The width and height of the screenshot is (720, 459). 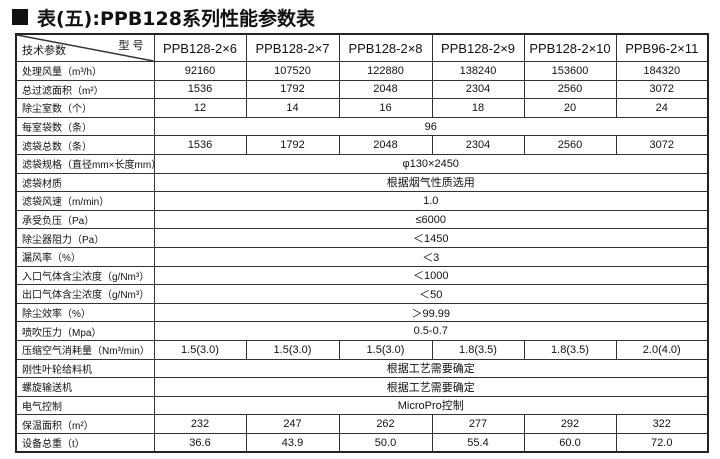 What do you see at coordinates (85, 256) in the screenshot?
I see `row-label: 漏风率（%）` at bounding box center [85, 256].